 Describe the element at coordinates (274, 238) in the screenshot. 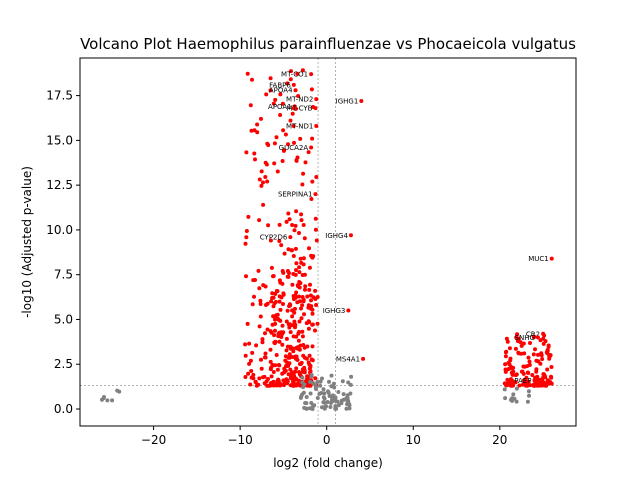

I see `gene-label: CYP2D6` at that location.